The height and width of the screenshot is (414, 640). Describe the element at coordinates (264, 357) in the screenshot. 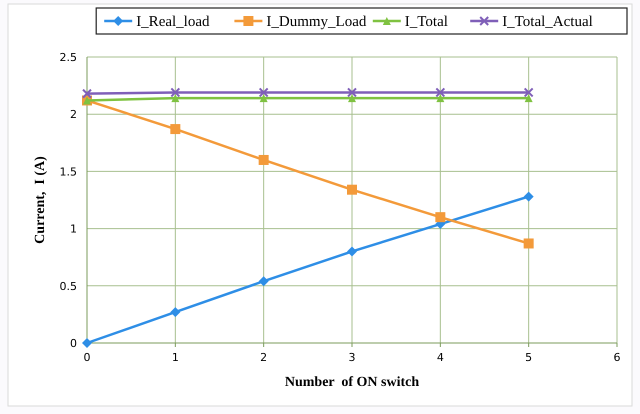

I see `x-tick-label: 2` at that location.